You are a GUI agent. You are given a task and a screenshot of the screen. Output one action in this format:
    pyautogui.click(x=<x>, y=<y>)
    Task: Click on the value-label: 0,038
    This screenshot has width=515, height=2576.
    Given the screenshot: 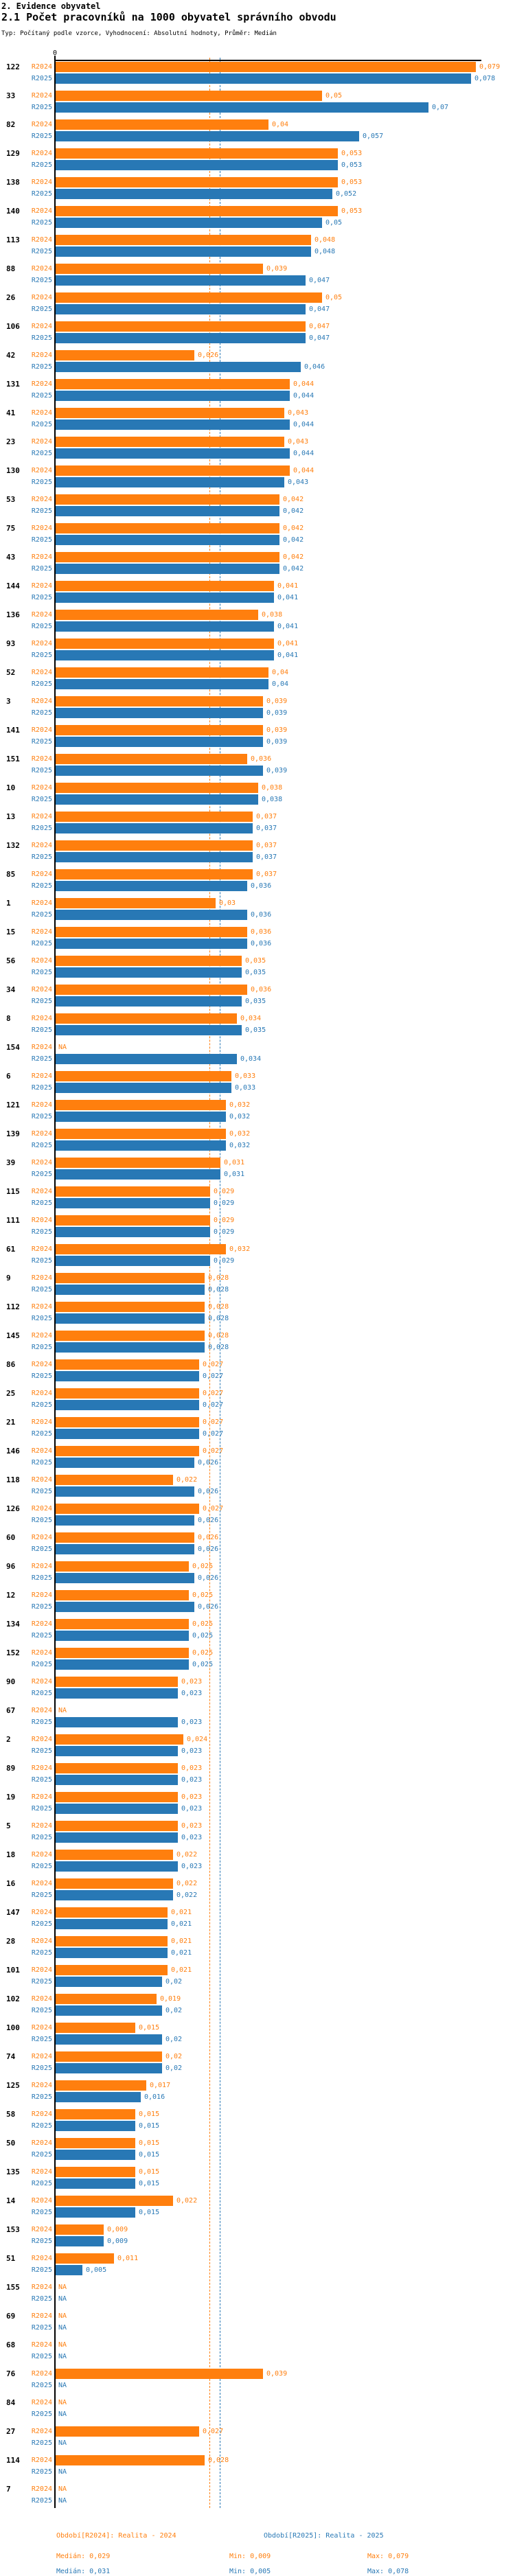 What is the action you would take?
    pyautogui.click(x=272, y=788)
    